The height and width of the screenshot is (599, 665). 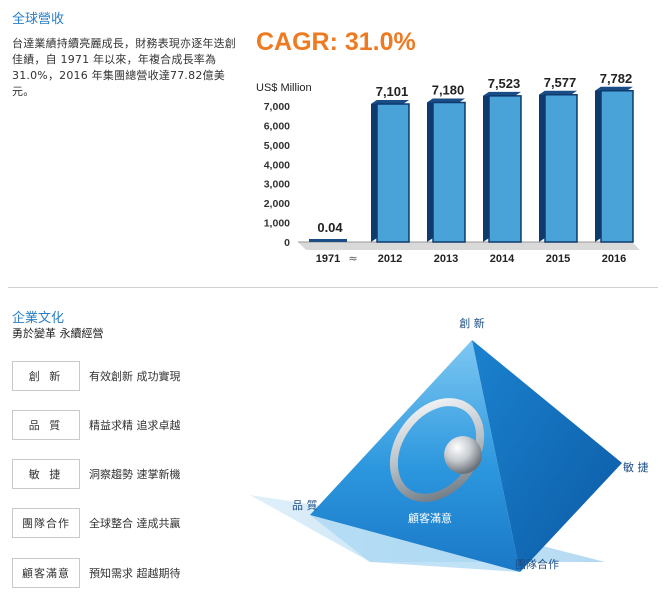 What do you see at coordinates (352, 258) in the screenshot?
I see `axis-break-mark: ≈` at bounding box center [352, 258].